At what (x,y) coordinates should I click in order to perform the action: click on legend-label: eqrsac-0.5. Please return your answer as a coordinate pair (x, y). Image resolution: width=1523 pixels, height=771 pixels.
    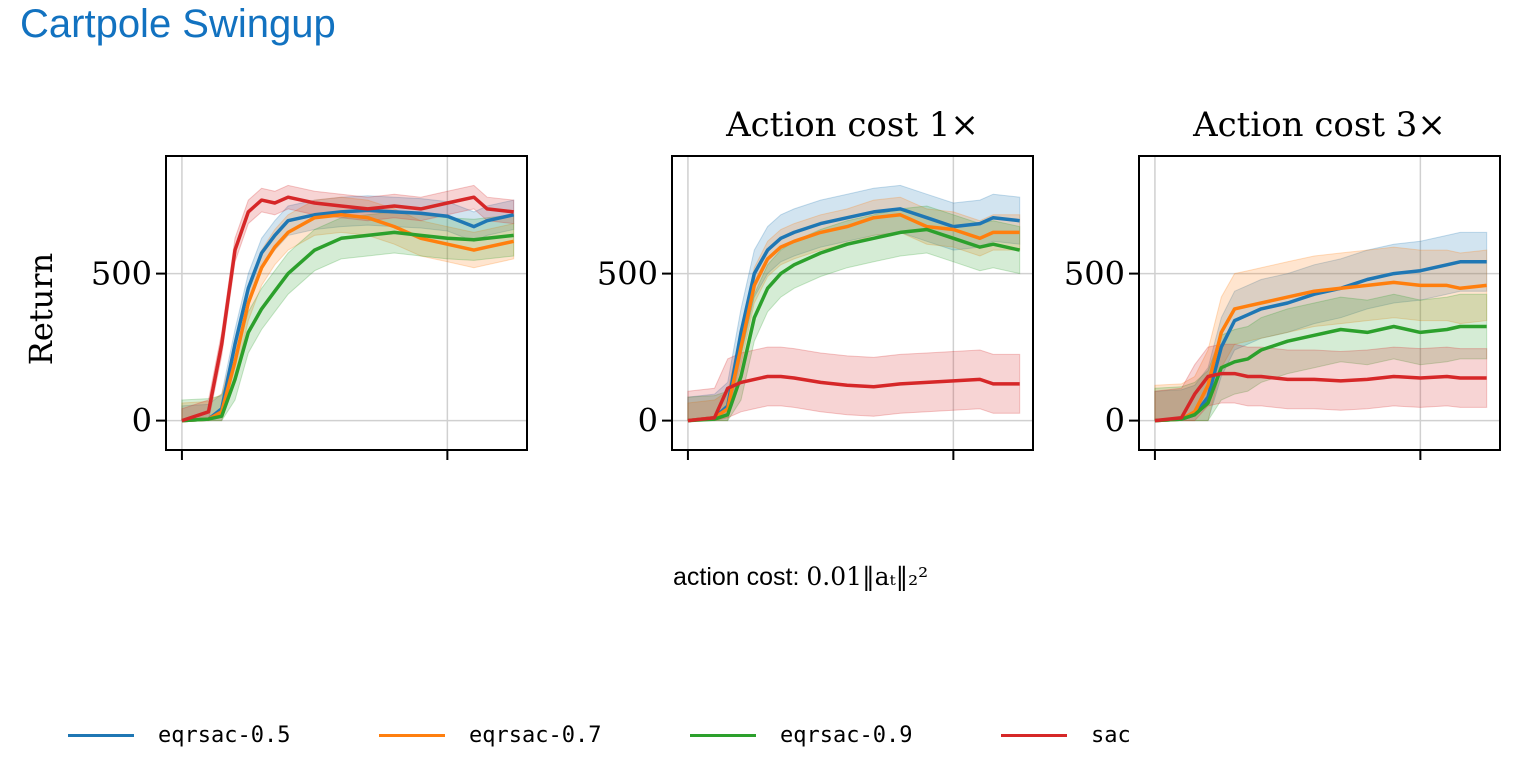
    Looking at the image, I should click on (224, 735).